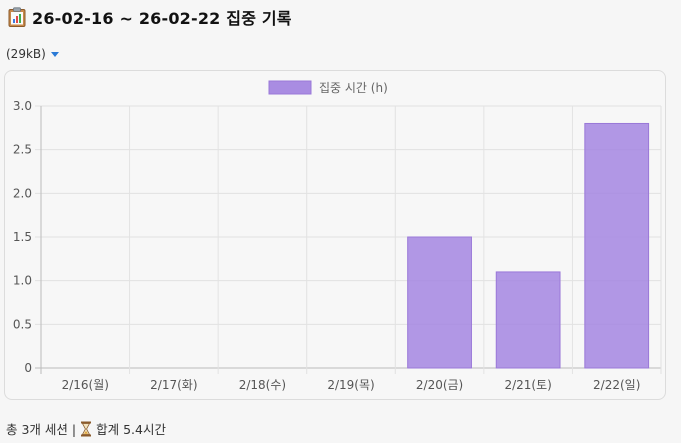 This screenshot has height=443, width=681. I want to click on total-hours: 합계 5.4시간, so click(131, 429).